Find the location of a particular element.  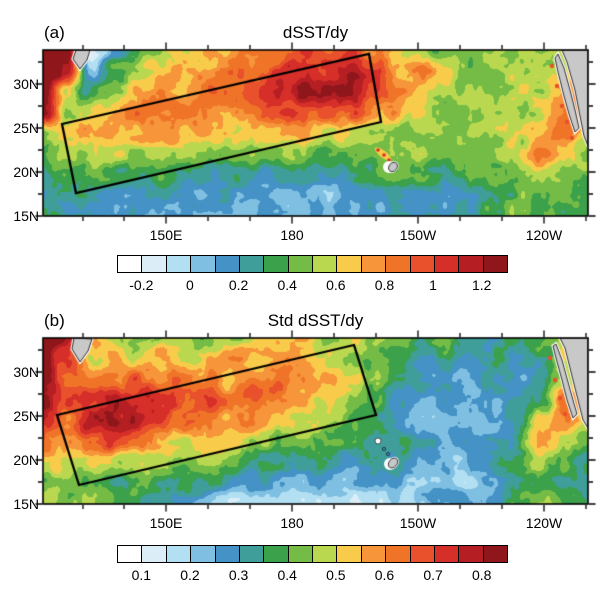

panel-a-label: (a) is located at coordinates (54, 32).